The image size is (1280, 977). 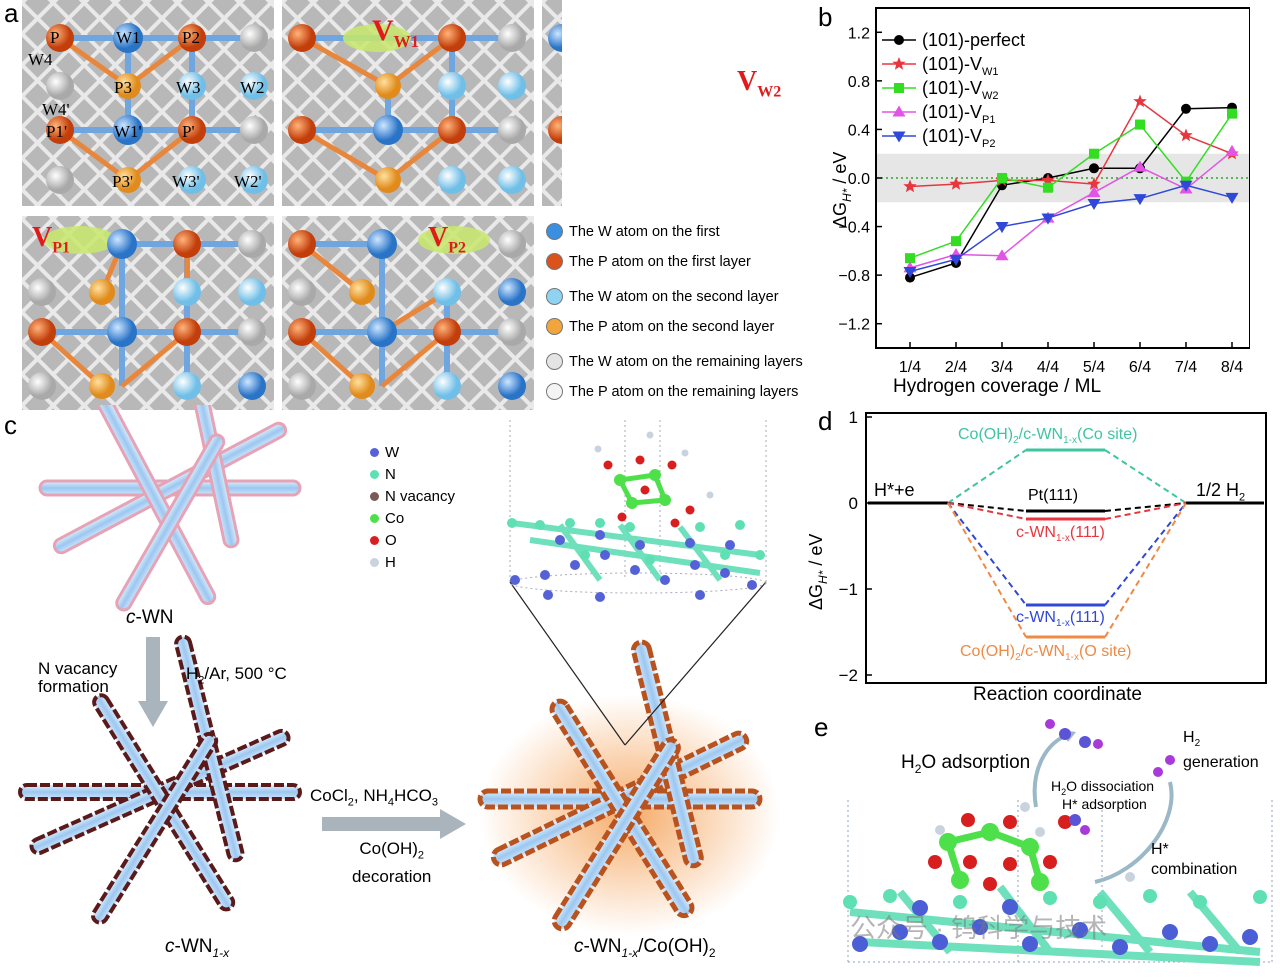 I want to click on atom-label: P3, so click(x=123, y=87).